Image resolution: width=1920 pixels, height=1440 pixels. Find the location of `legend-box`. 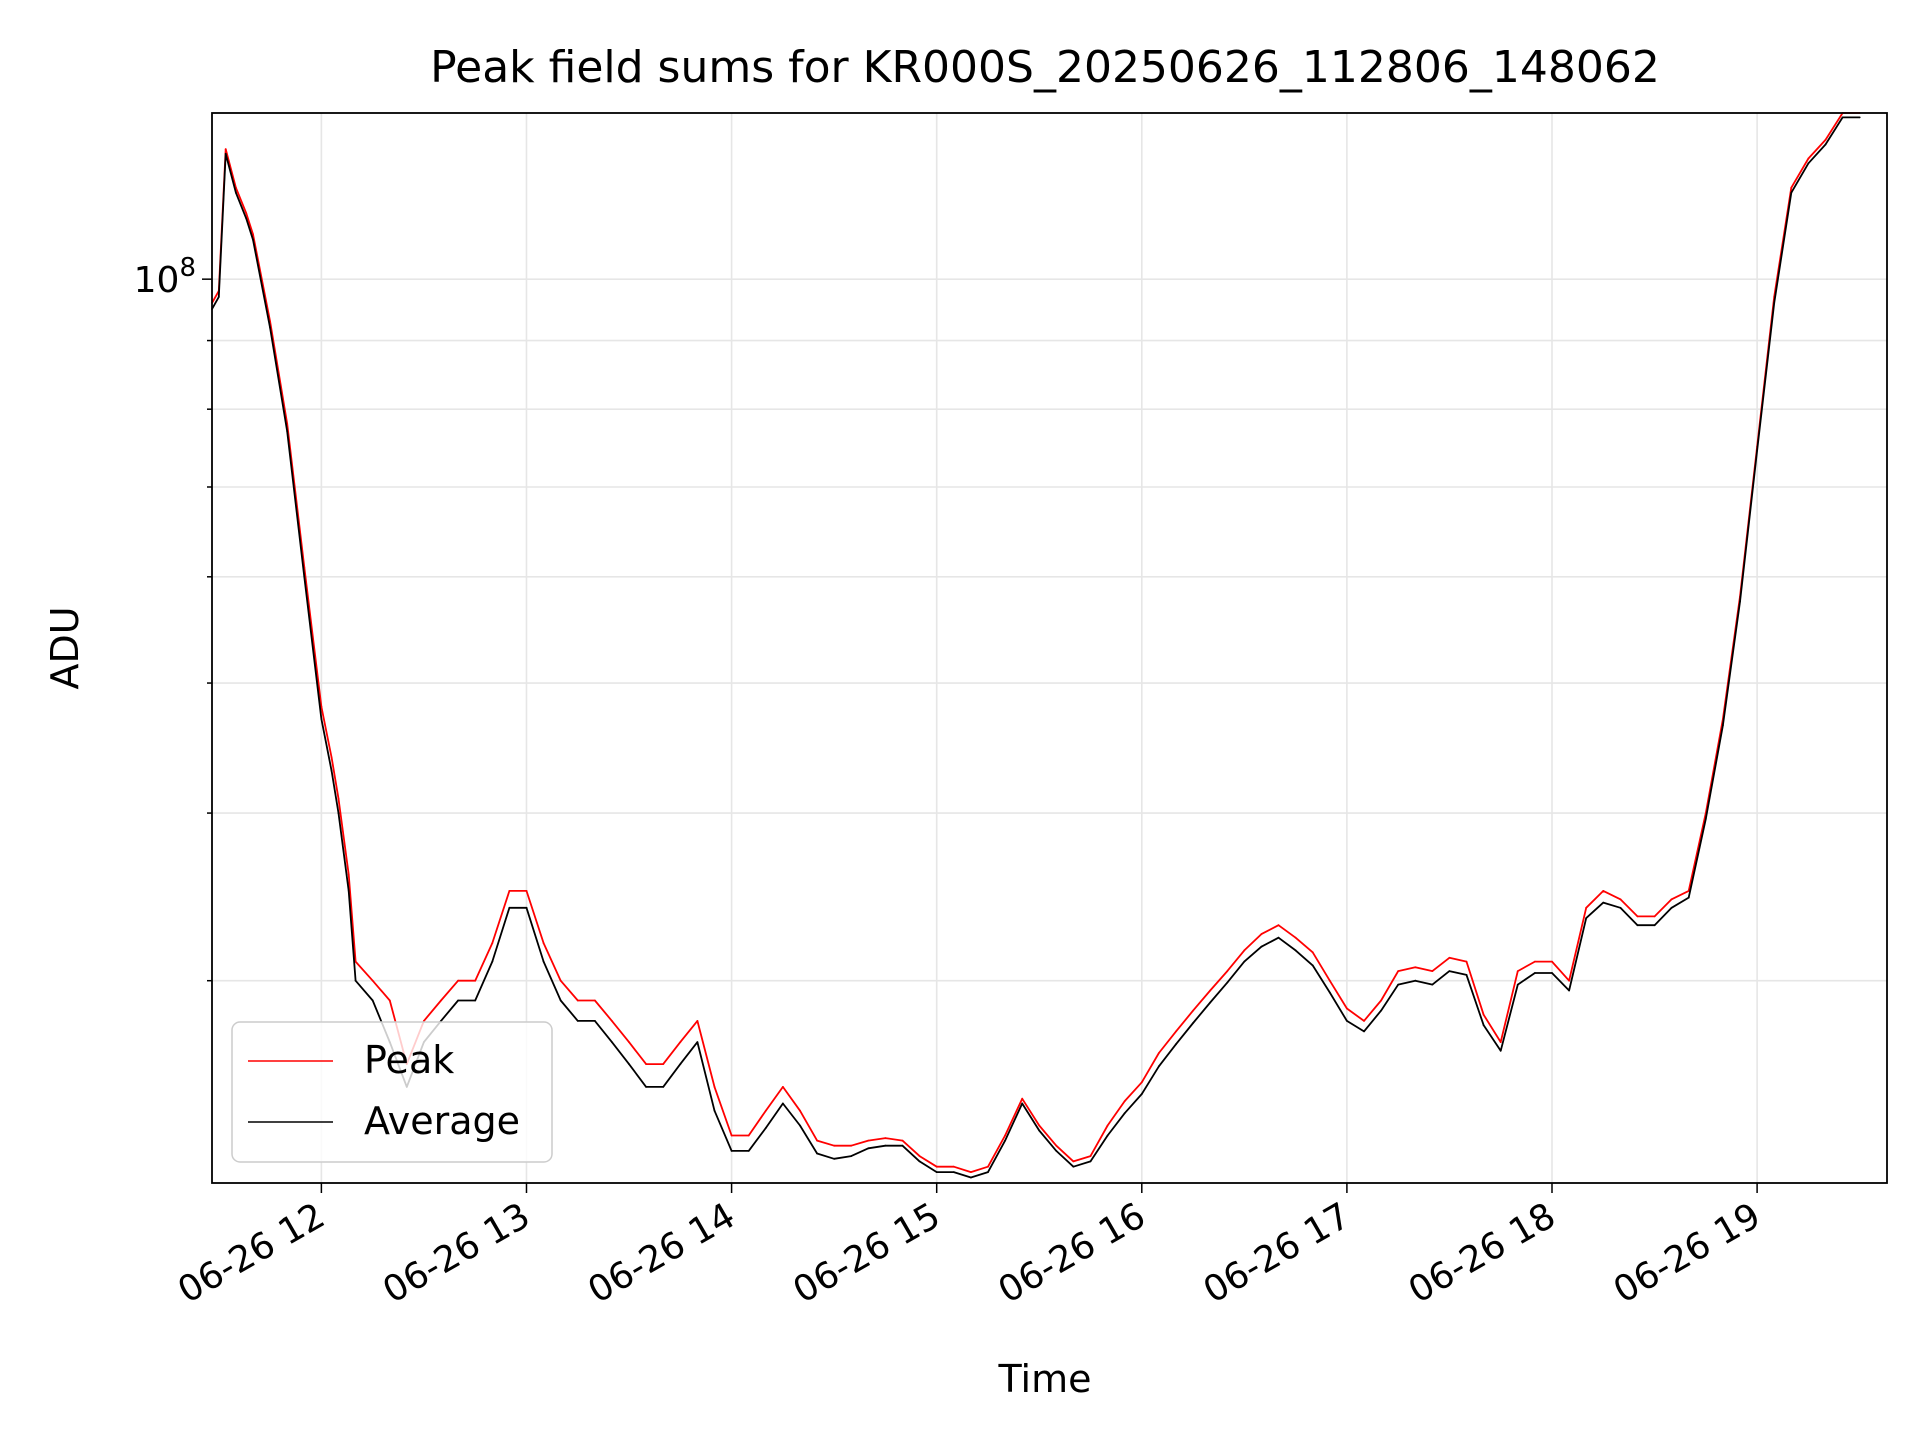

legend-box is located at coordinates (392, 1092).